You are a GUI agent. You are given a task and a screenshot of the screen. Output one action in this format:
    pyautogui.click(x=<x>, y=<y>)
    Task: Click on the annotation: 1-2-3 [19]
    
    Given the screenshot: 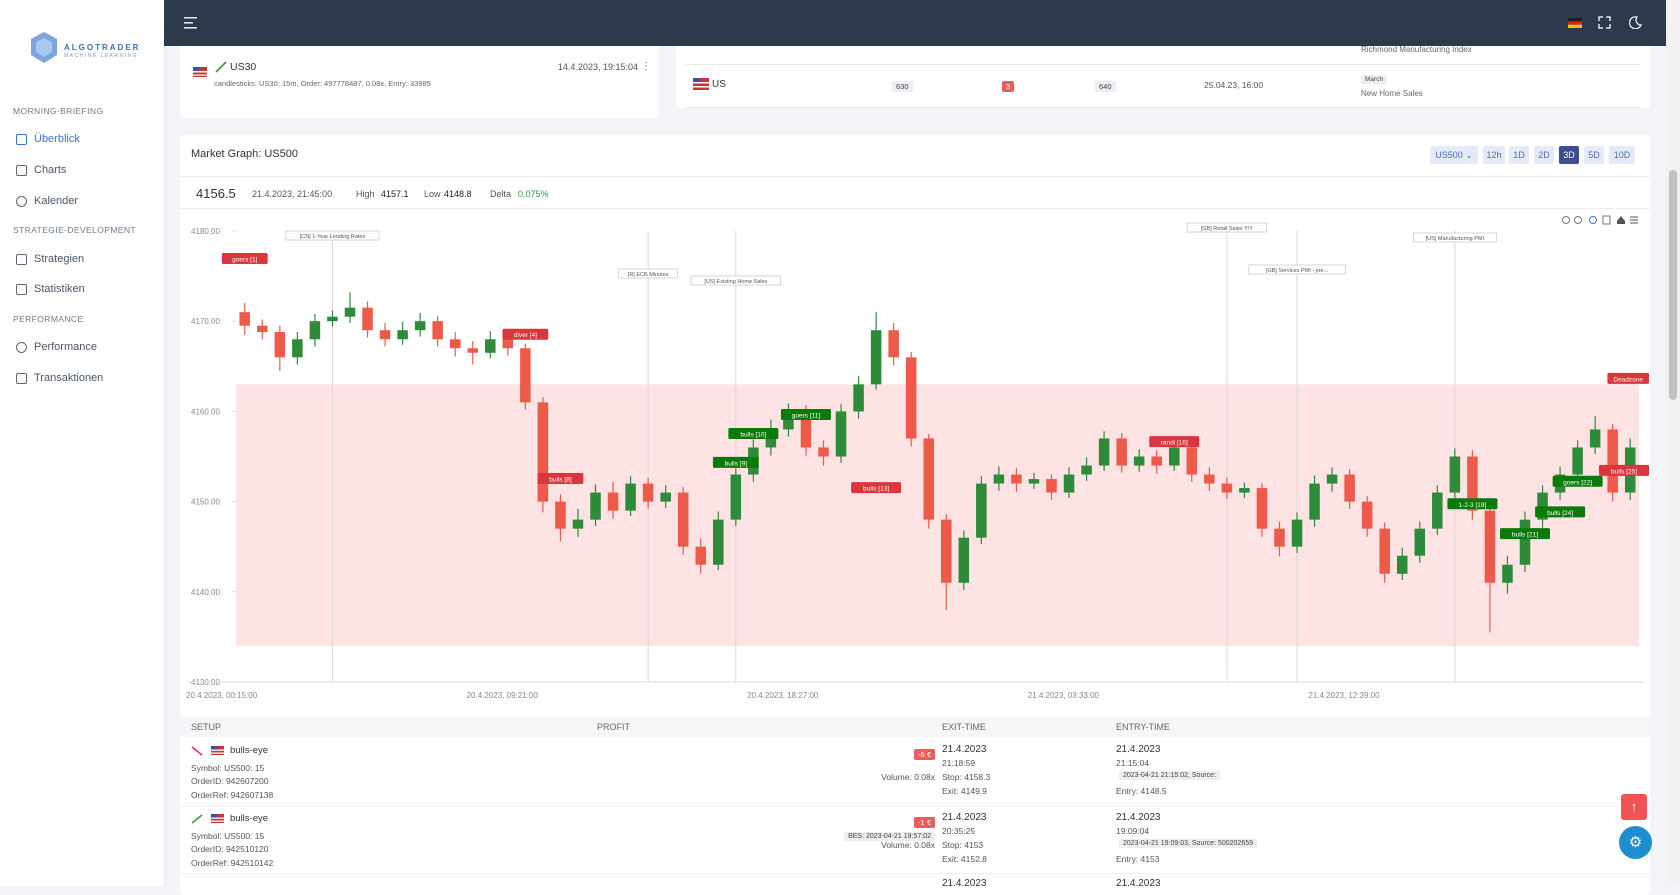 What is the action you would take?
    pyautogui.click(x=1472, y=504)
    